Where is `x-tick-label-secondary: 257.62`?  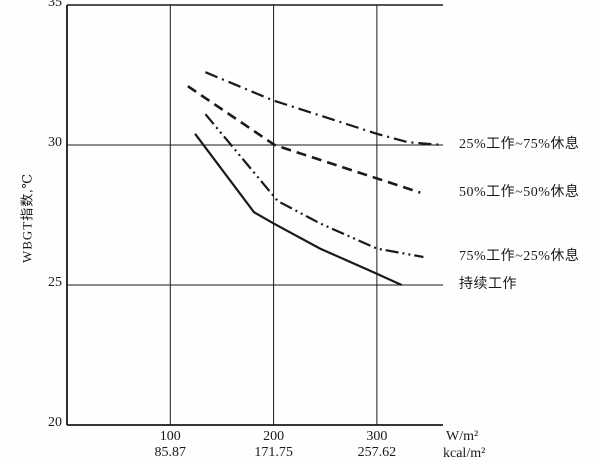 x-tick-label-secondary: 257.62 is located at coordinates (377, 452).